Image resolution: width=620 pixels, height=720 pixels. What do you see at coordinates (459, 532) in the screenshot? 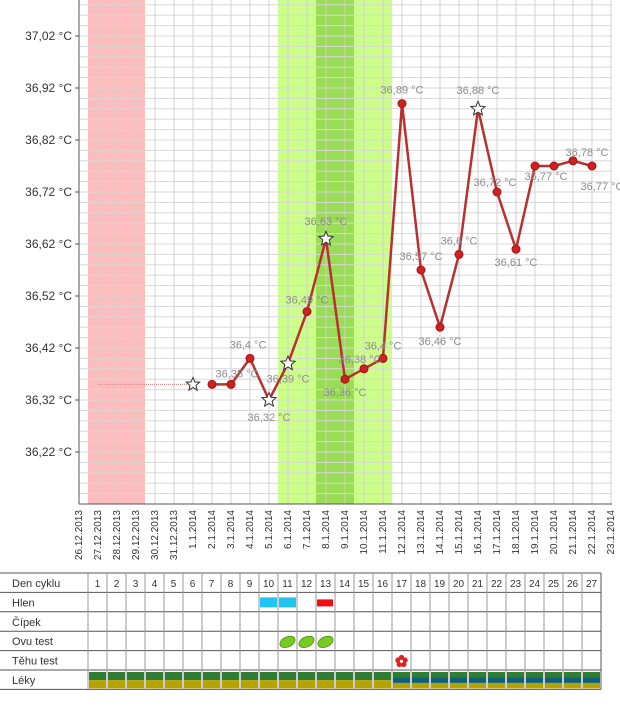
I see `x-tick-label: 15.1.2014` at bounding box center [459, 532].